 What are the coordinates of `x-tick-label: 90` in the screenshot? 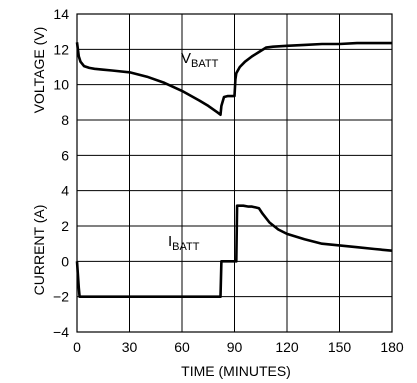 It's located at (235, 347).